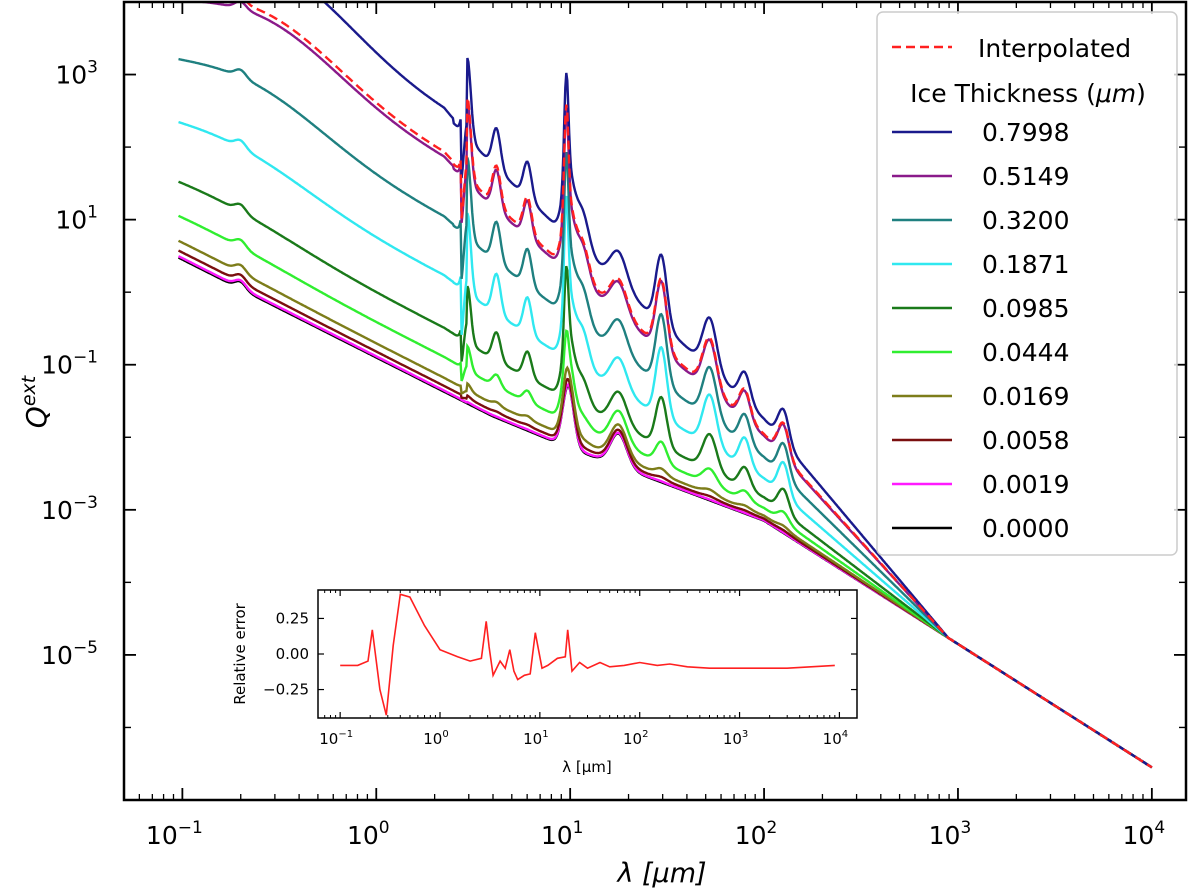  What do you see at coordinates (292, 618) in the screenshot?
I see `inset-y-tick-label: 0.25` at bounding box center [292, 618].